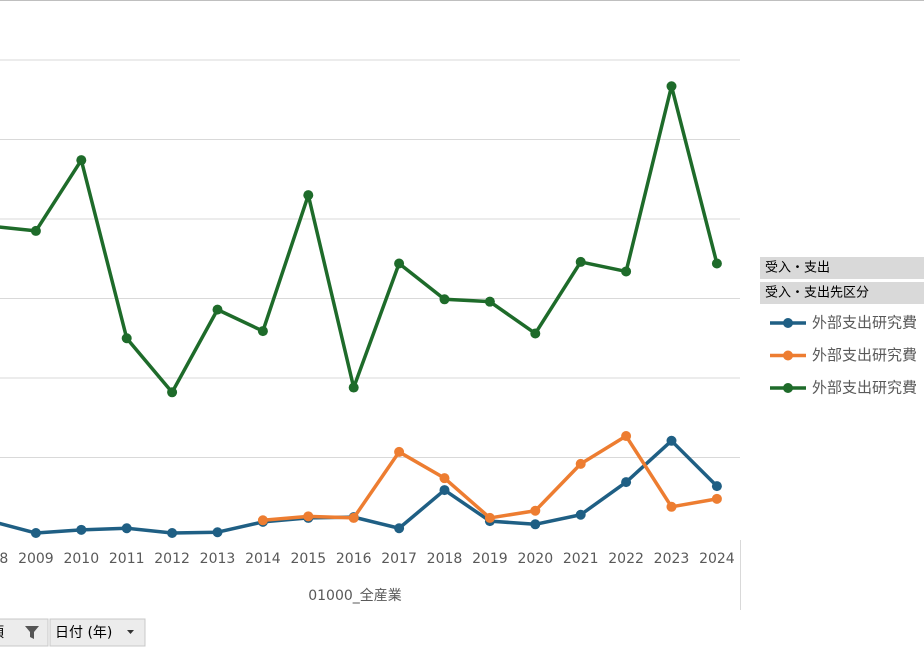  I want to click on x-tick-label: 2021, so click(581, 559).